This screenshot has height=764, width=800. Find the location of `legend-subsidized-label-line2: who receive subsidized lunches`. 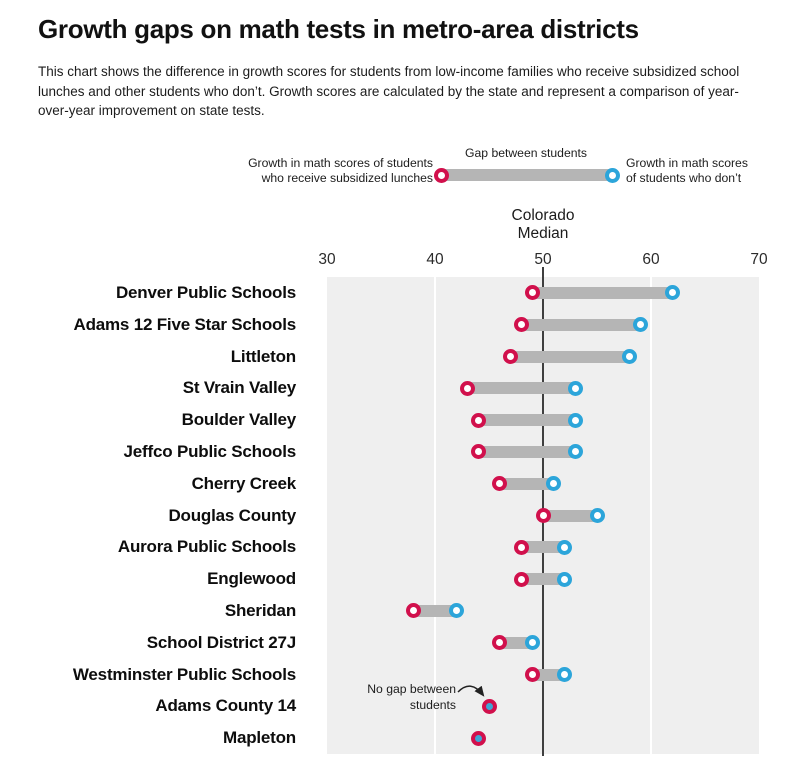

legend-subsidized-label-line2: who receive subsidized lunches is located at coordinates (347, 178).